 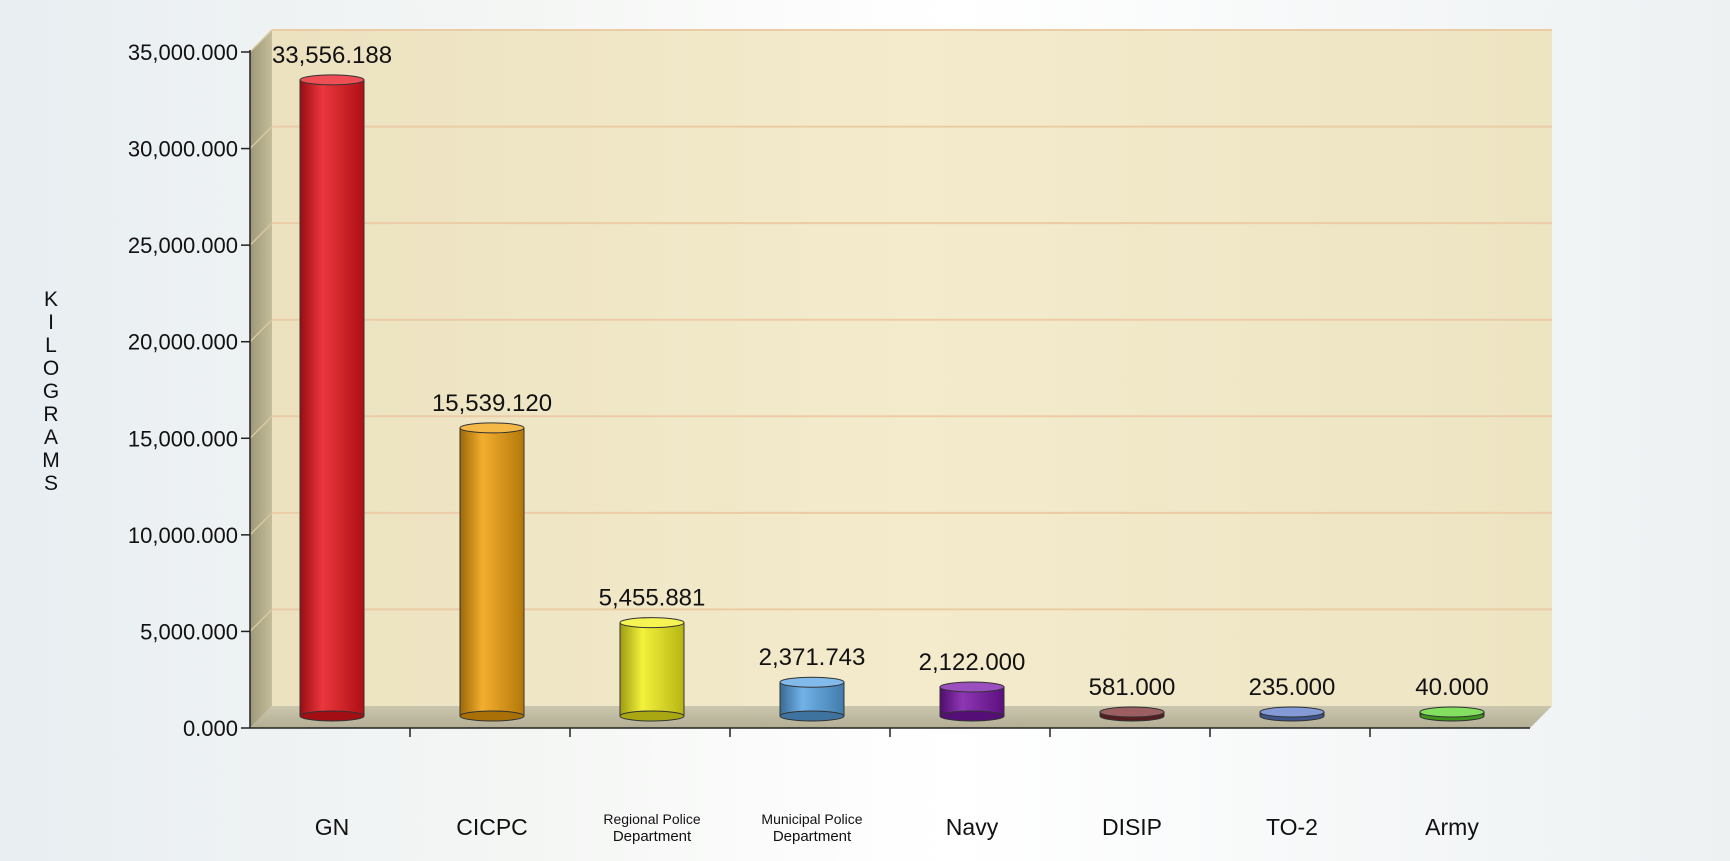 What do you see at coordinates (1452, 827) in the screenshot?
I see `x-tick-label: Army` at bounding box center [1452, 827].